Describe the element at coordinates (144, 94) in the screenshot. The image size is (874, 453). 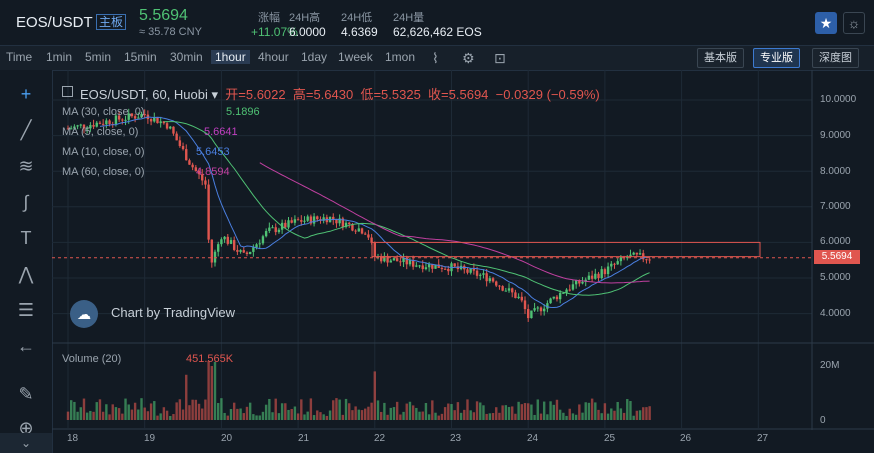
I see `legend-symbol: EOS/USDT, 60, Huobi` at that location.